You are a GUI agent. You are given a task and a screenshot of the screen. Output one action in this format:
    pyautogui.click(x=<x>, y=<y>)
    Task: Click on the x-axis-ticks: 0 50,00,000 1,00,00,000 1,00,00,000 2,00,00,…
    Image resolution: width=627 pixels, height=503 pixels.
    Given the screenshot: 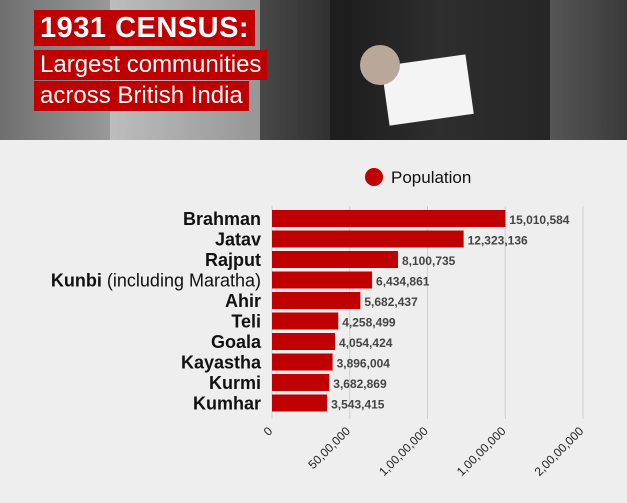 What is the action you would take?
    pyautogui.click(x=424, y=451)
    